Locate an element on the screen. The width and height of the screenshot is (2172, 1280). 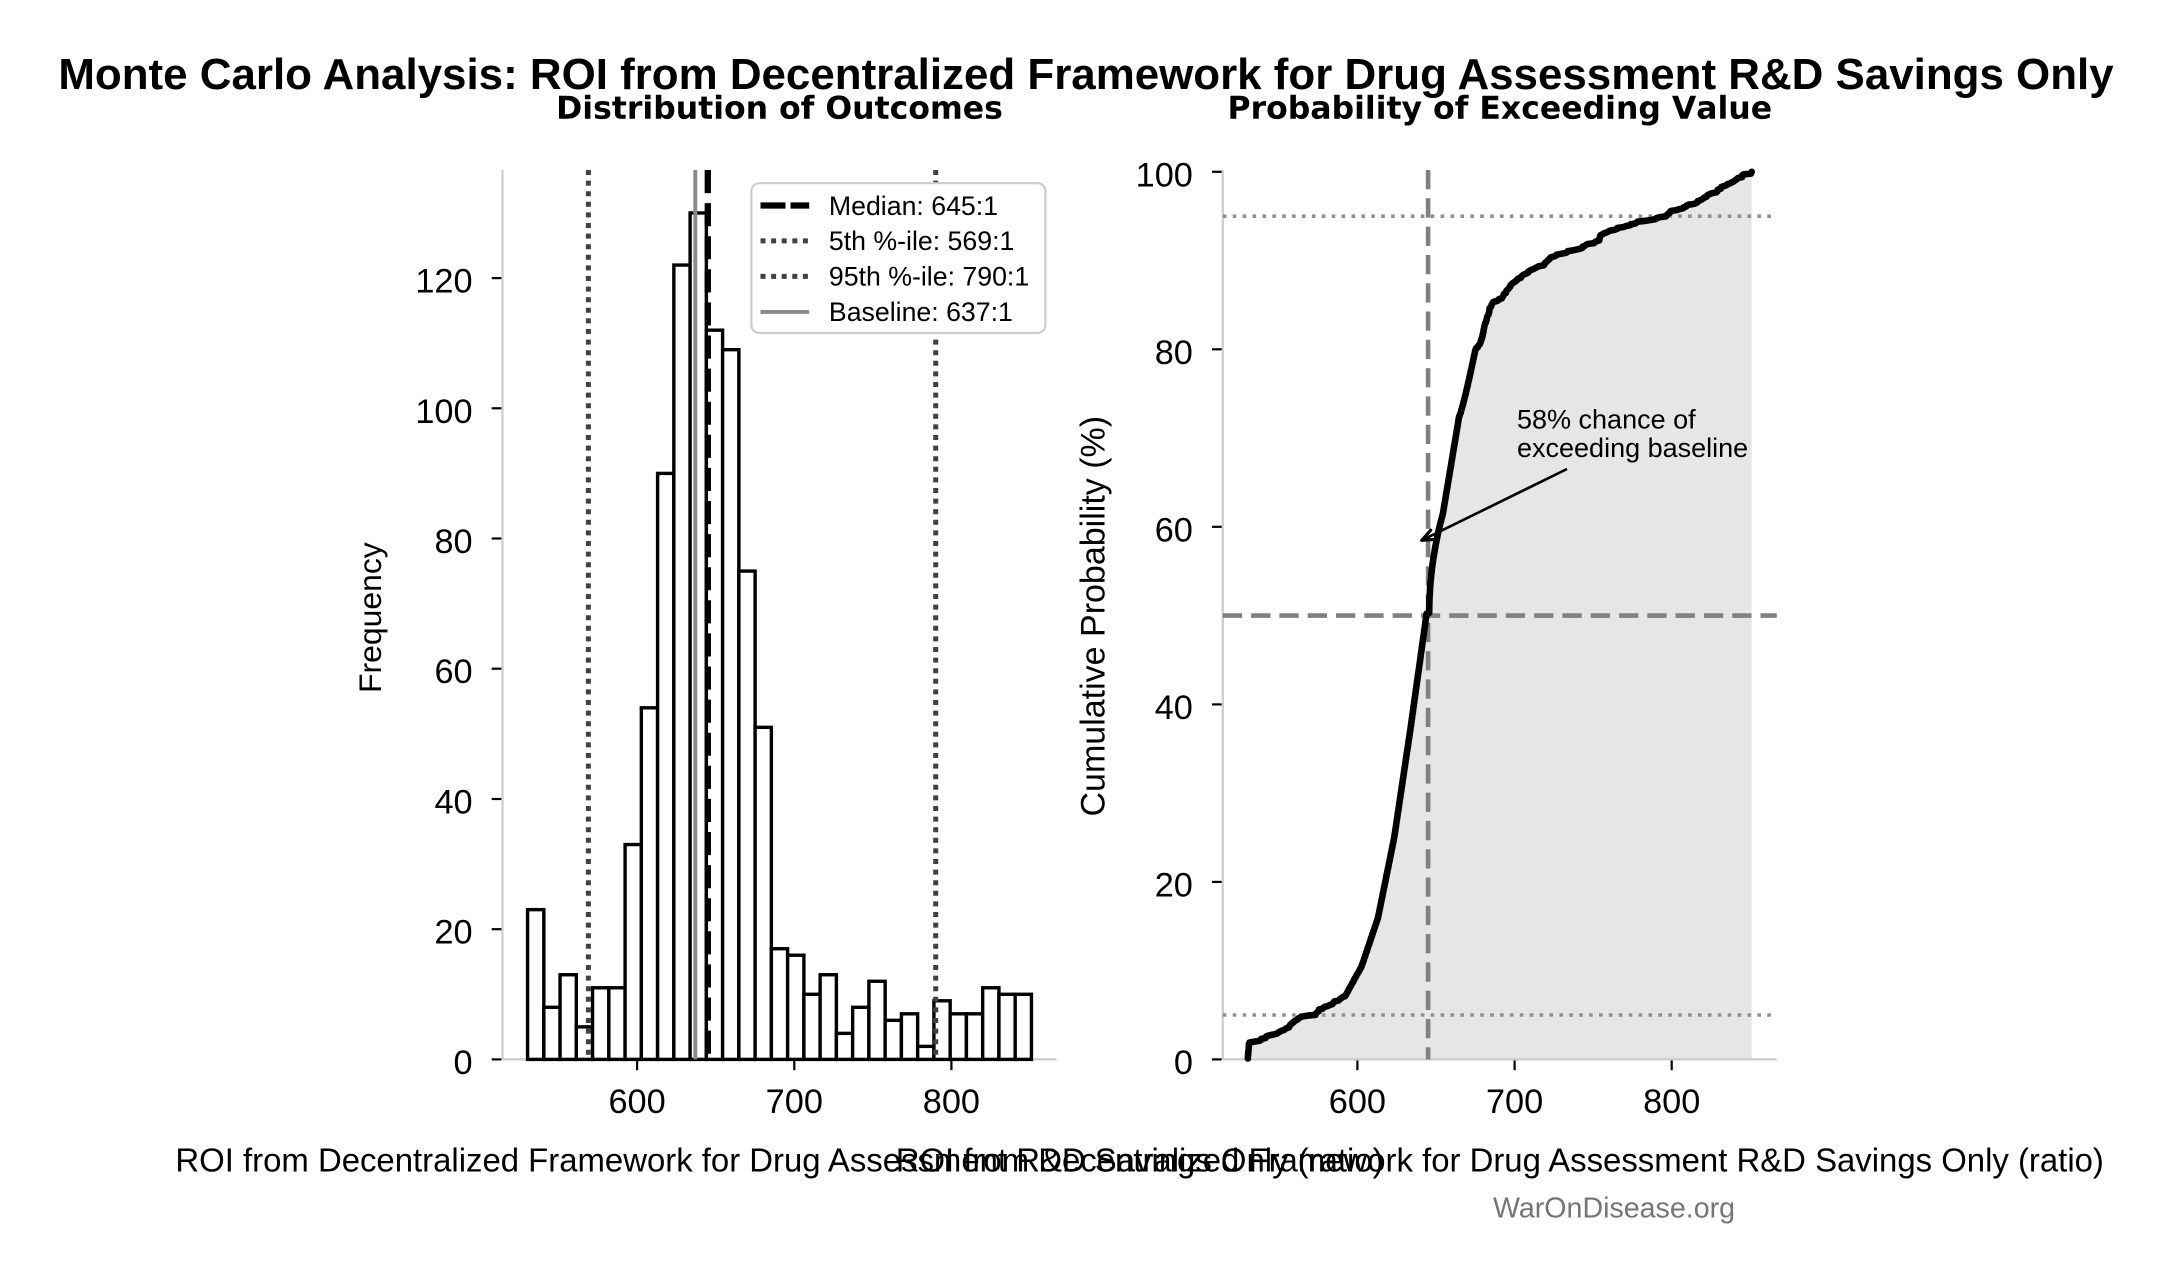
svg-text: WarOnDisease.org is located at coordinates (1614, 1209).